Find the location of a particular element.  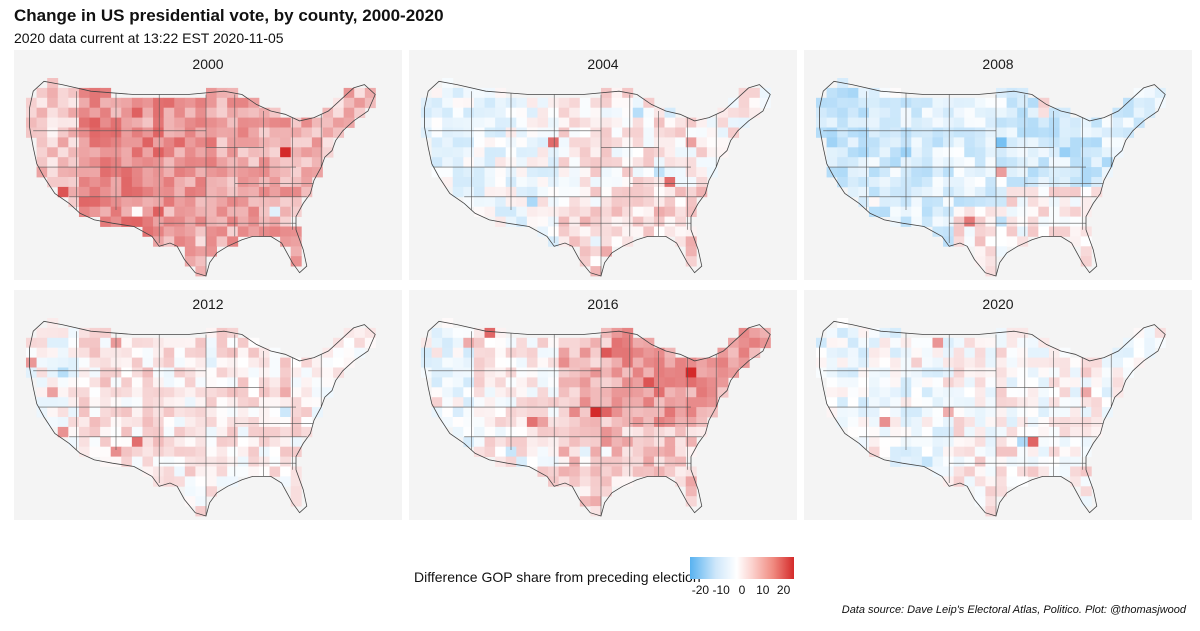

legend-tick: 10 is located at coordinates (763, 590).